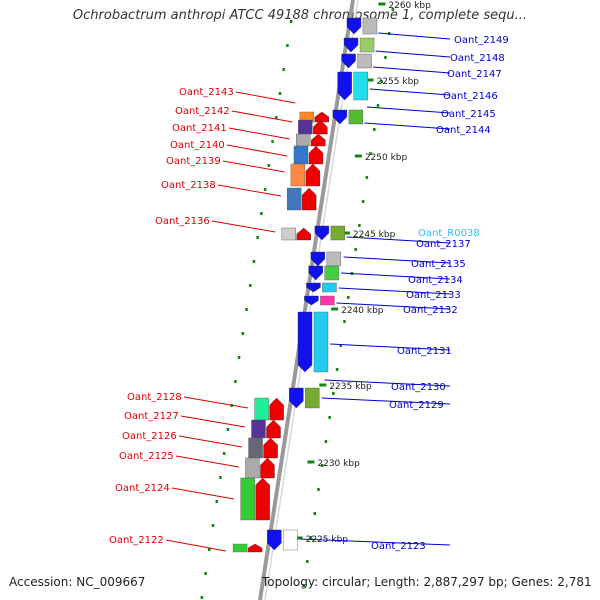  What do you see at coordinates (362, 311) in the screenshot?
I see `scale-tick-label: 2240 kbp` at bounding box center [362, 311].